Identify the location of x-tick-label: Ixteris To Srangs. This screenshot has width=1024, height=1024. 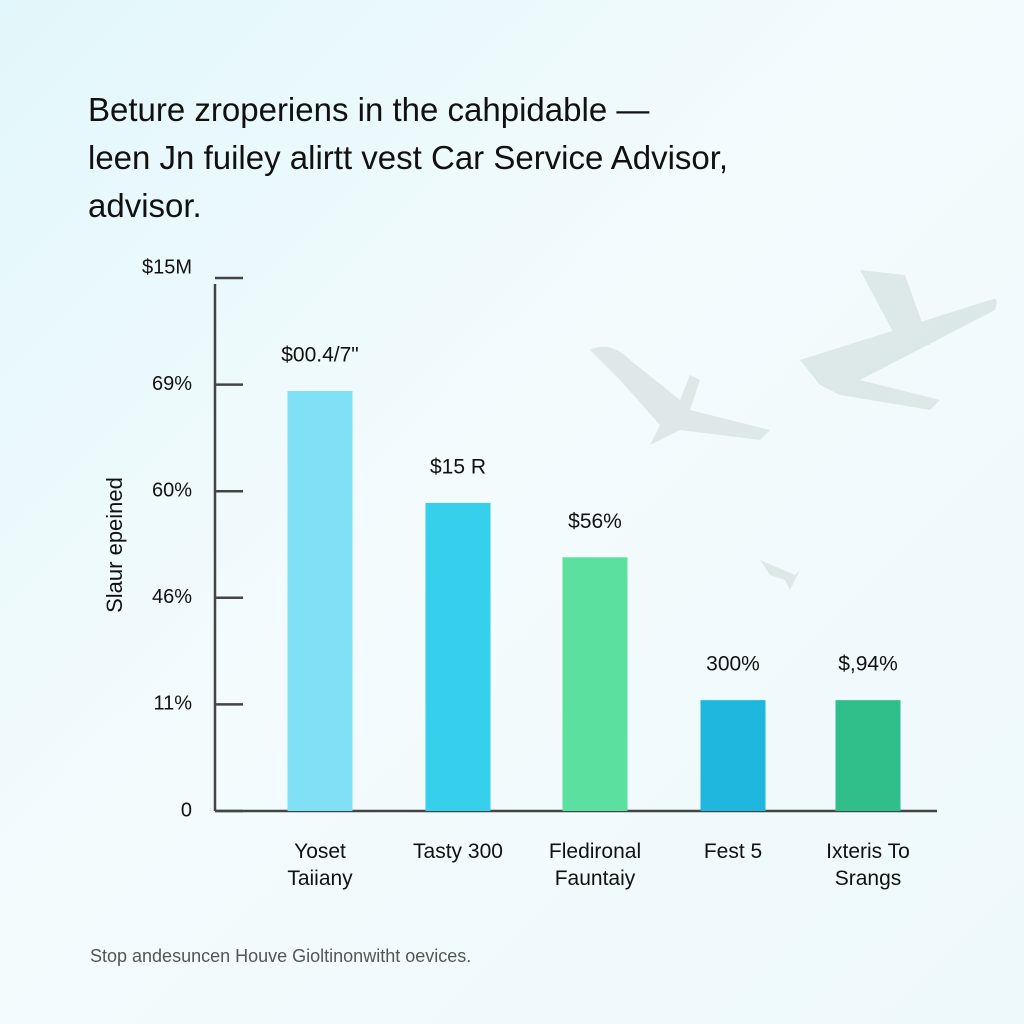
(868, 865).